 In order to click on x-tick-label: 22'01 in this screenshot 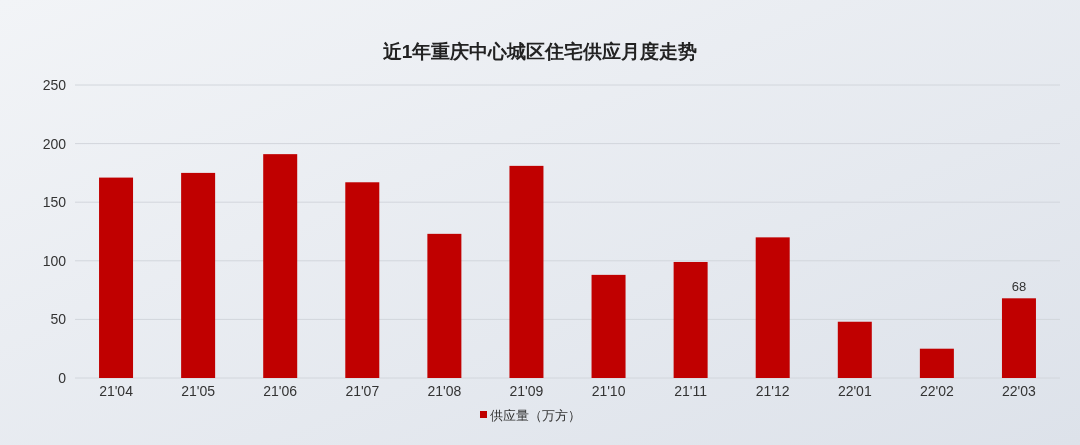, I will do `click(854, 391)`.